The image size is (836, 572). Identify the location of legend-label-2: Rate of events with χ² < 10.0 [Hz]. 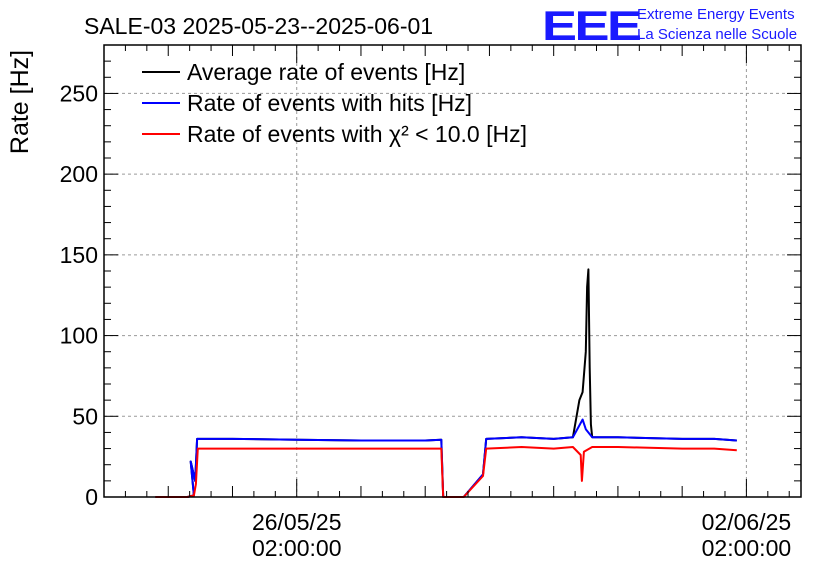
(357, 134).